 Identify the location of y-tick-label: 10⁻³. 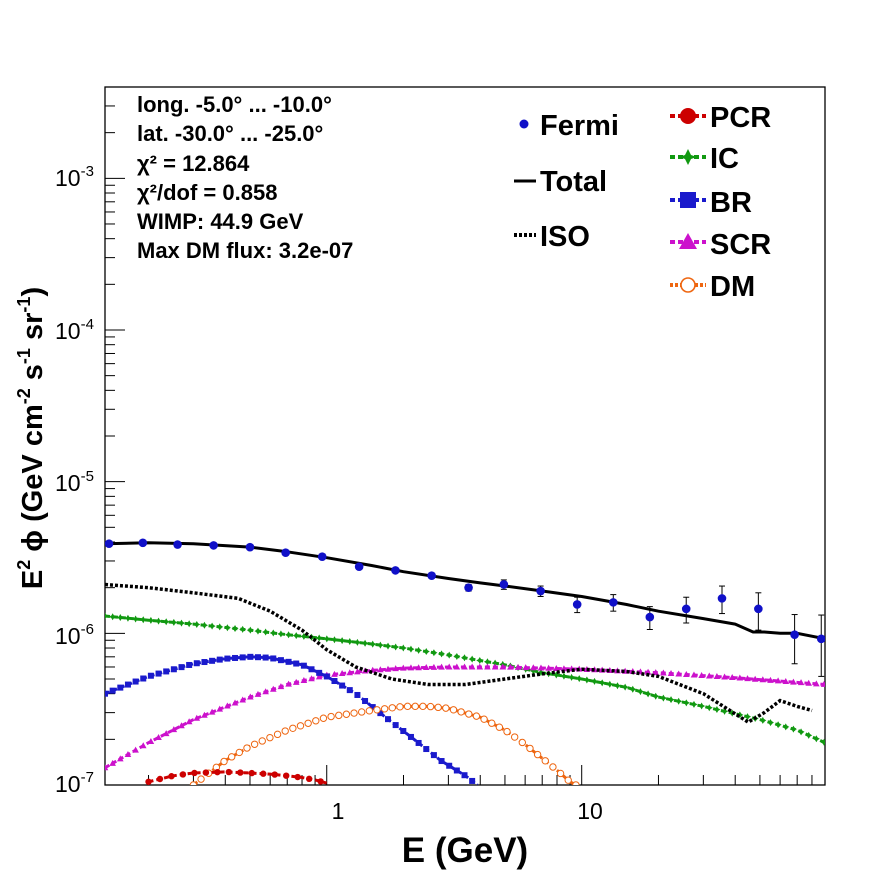
(74, 177).